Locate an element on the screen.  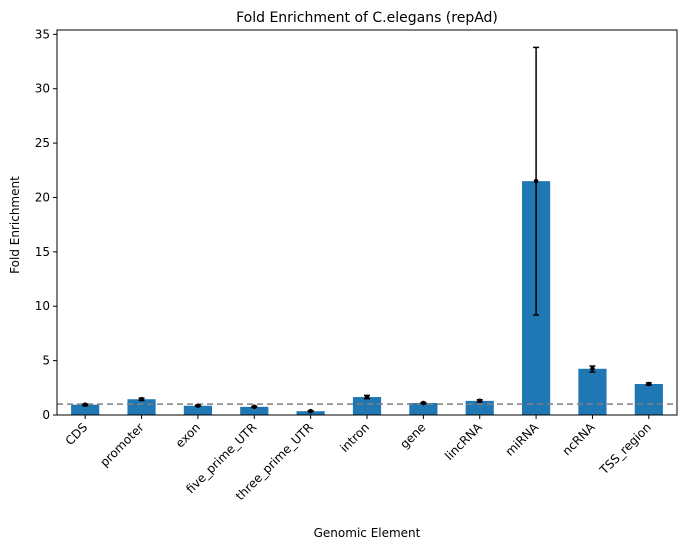
y-axis-label: Fold Enrichment is located at coordinates (15, 225).